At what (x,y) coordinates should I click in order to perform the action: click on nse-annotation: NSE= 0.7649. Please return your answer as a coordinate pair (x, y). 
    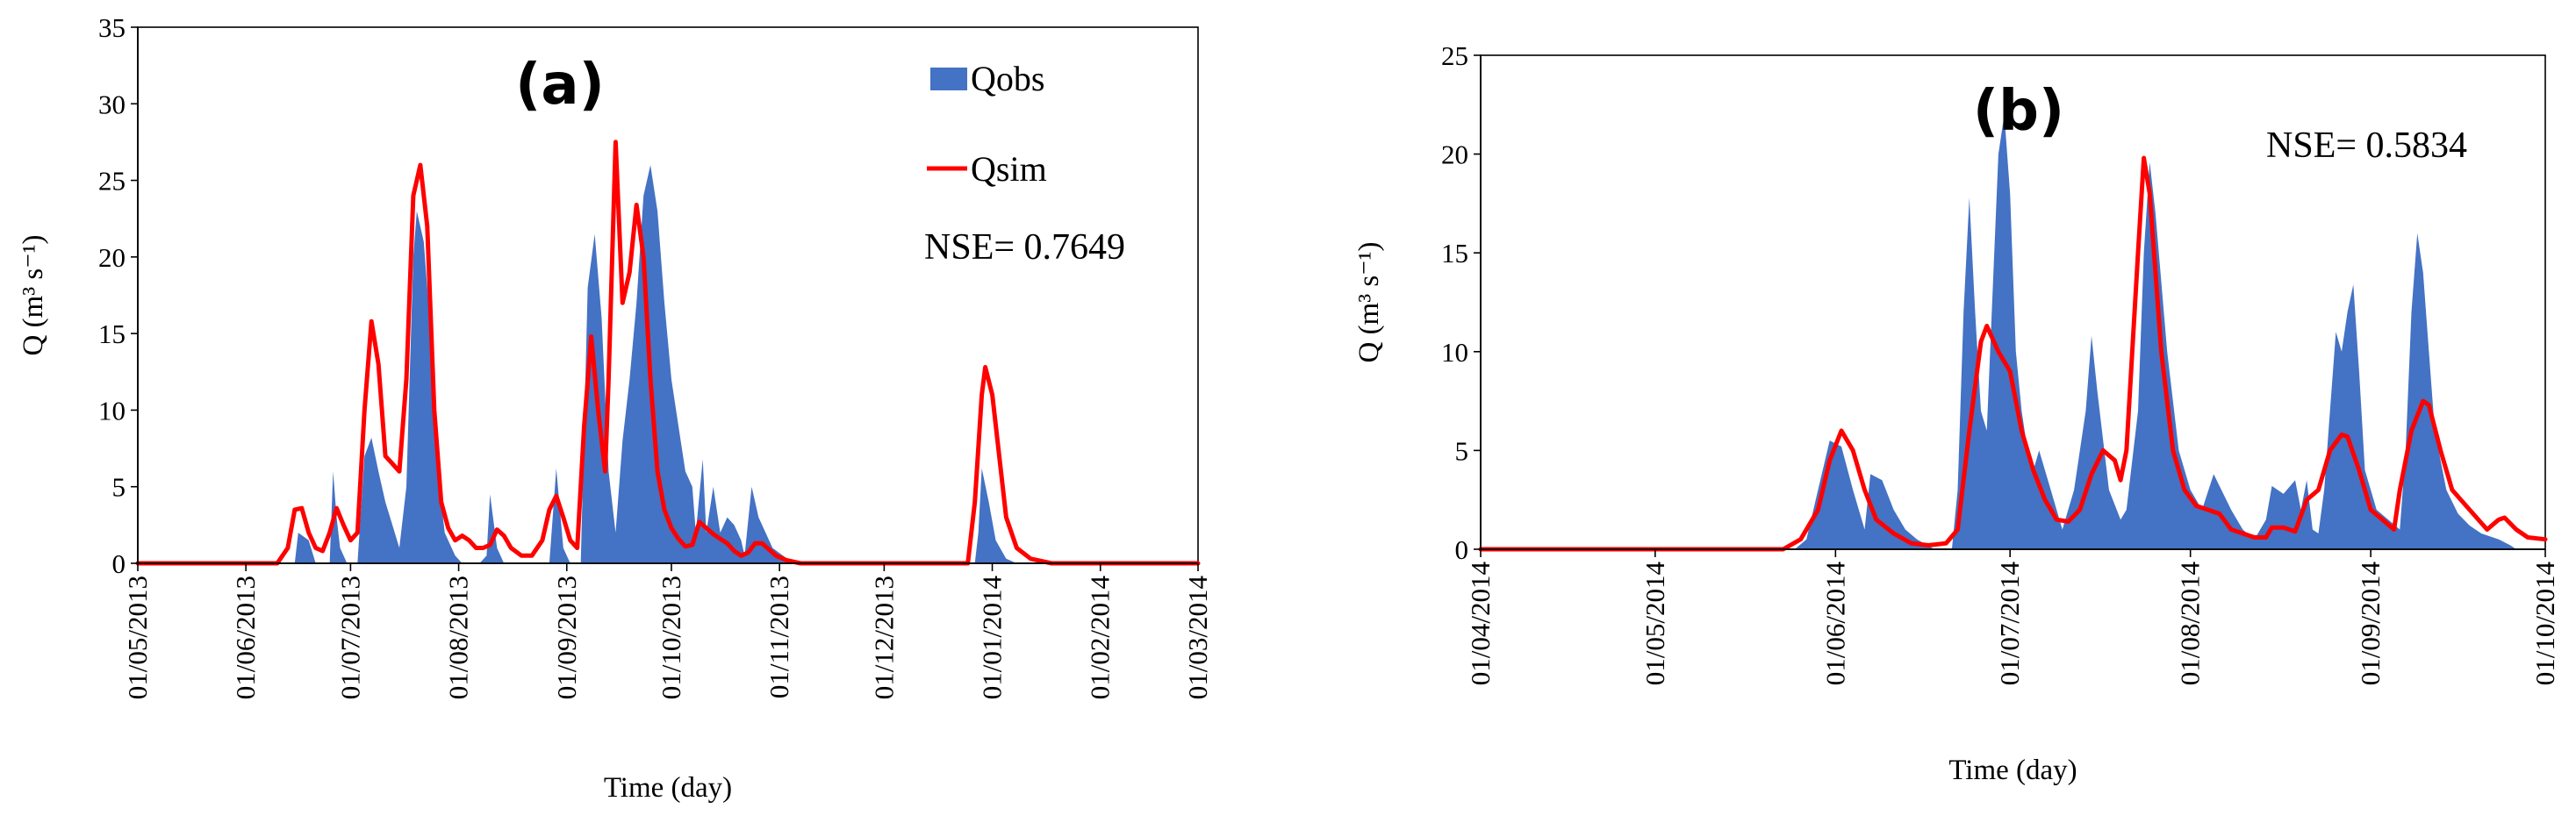
    Looking at the image, I should click on (1025, 247).